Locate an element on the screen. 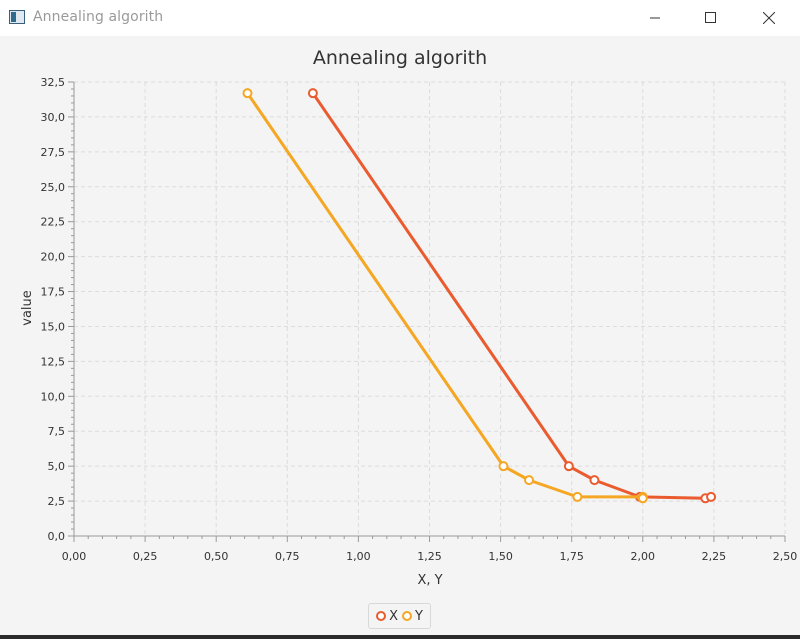  y-tick-label: 20,0 is located at coordinates (53, 257).